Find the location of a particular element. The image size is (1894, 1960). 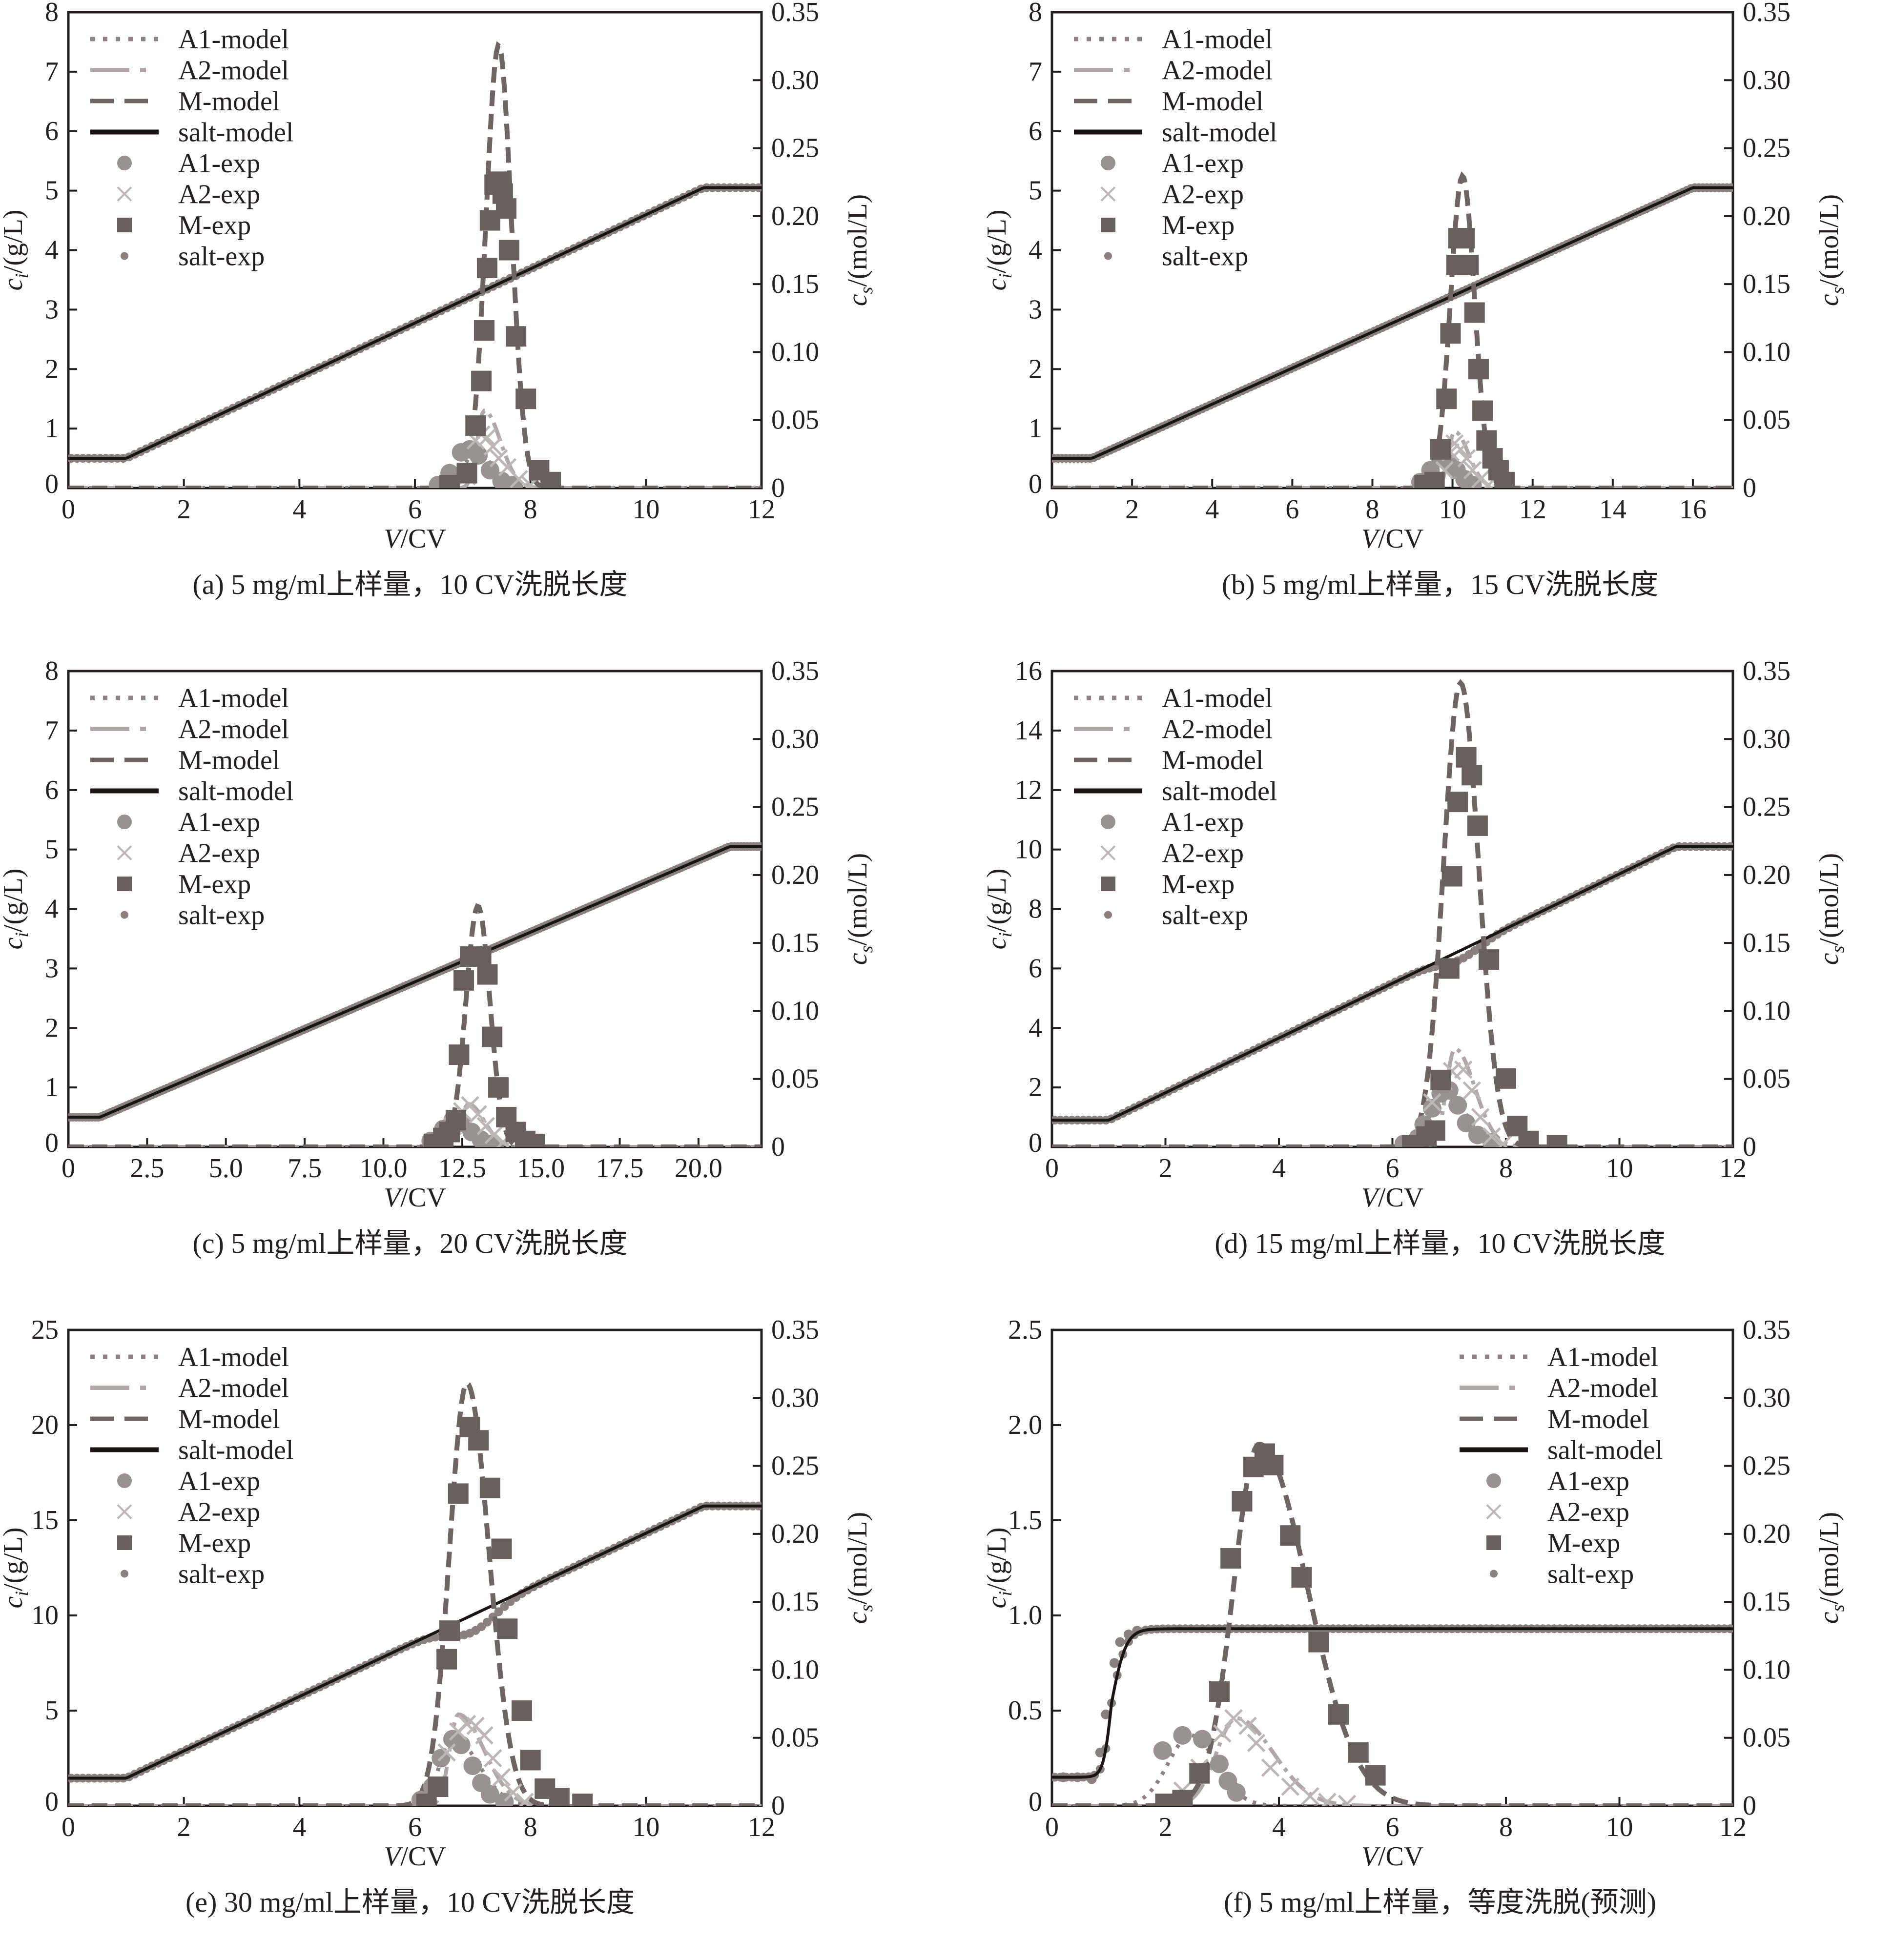

figure-caption: (d) 15 mg/ml上样量，10 CV洗脱长度 is located at coordinates (1441, 1243).